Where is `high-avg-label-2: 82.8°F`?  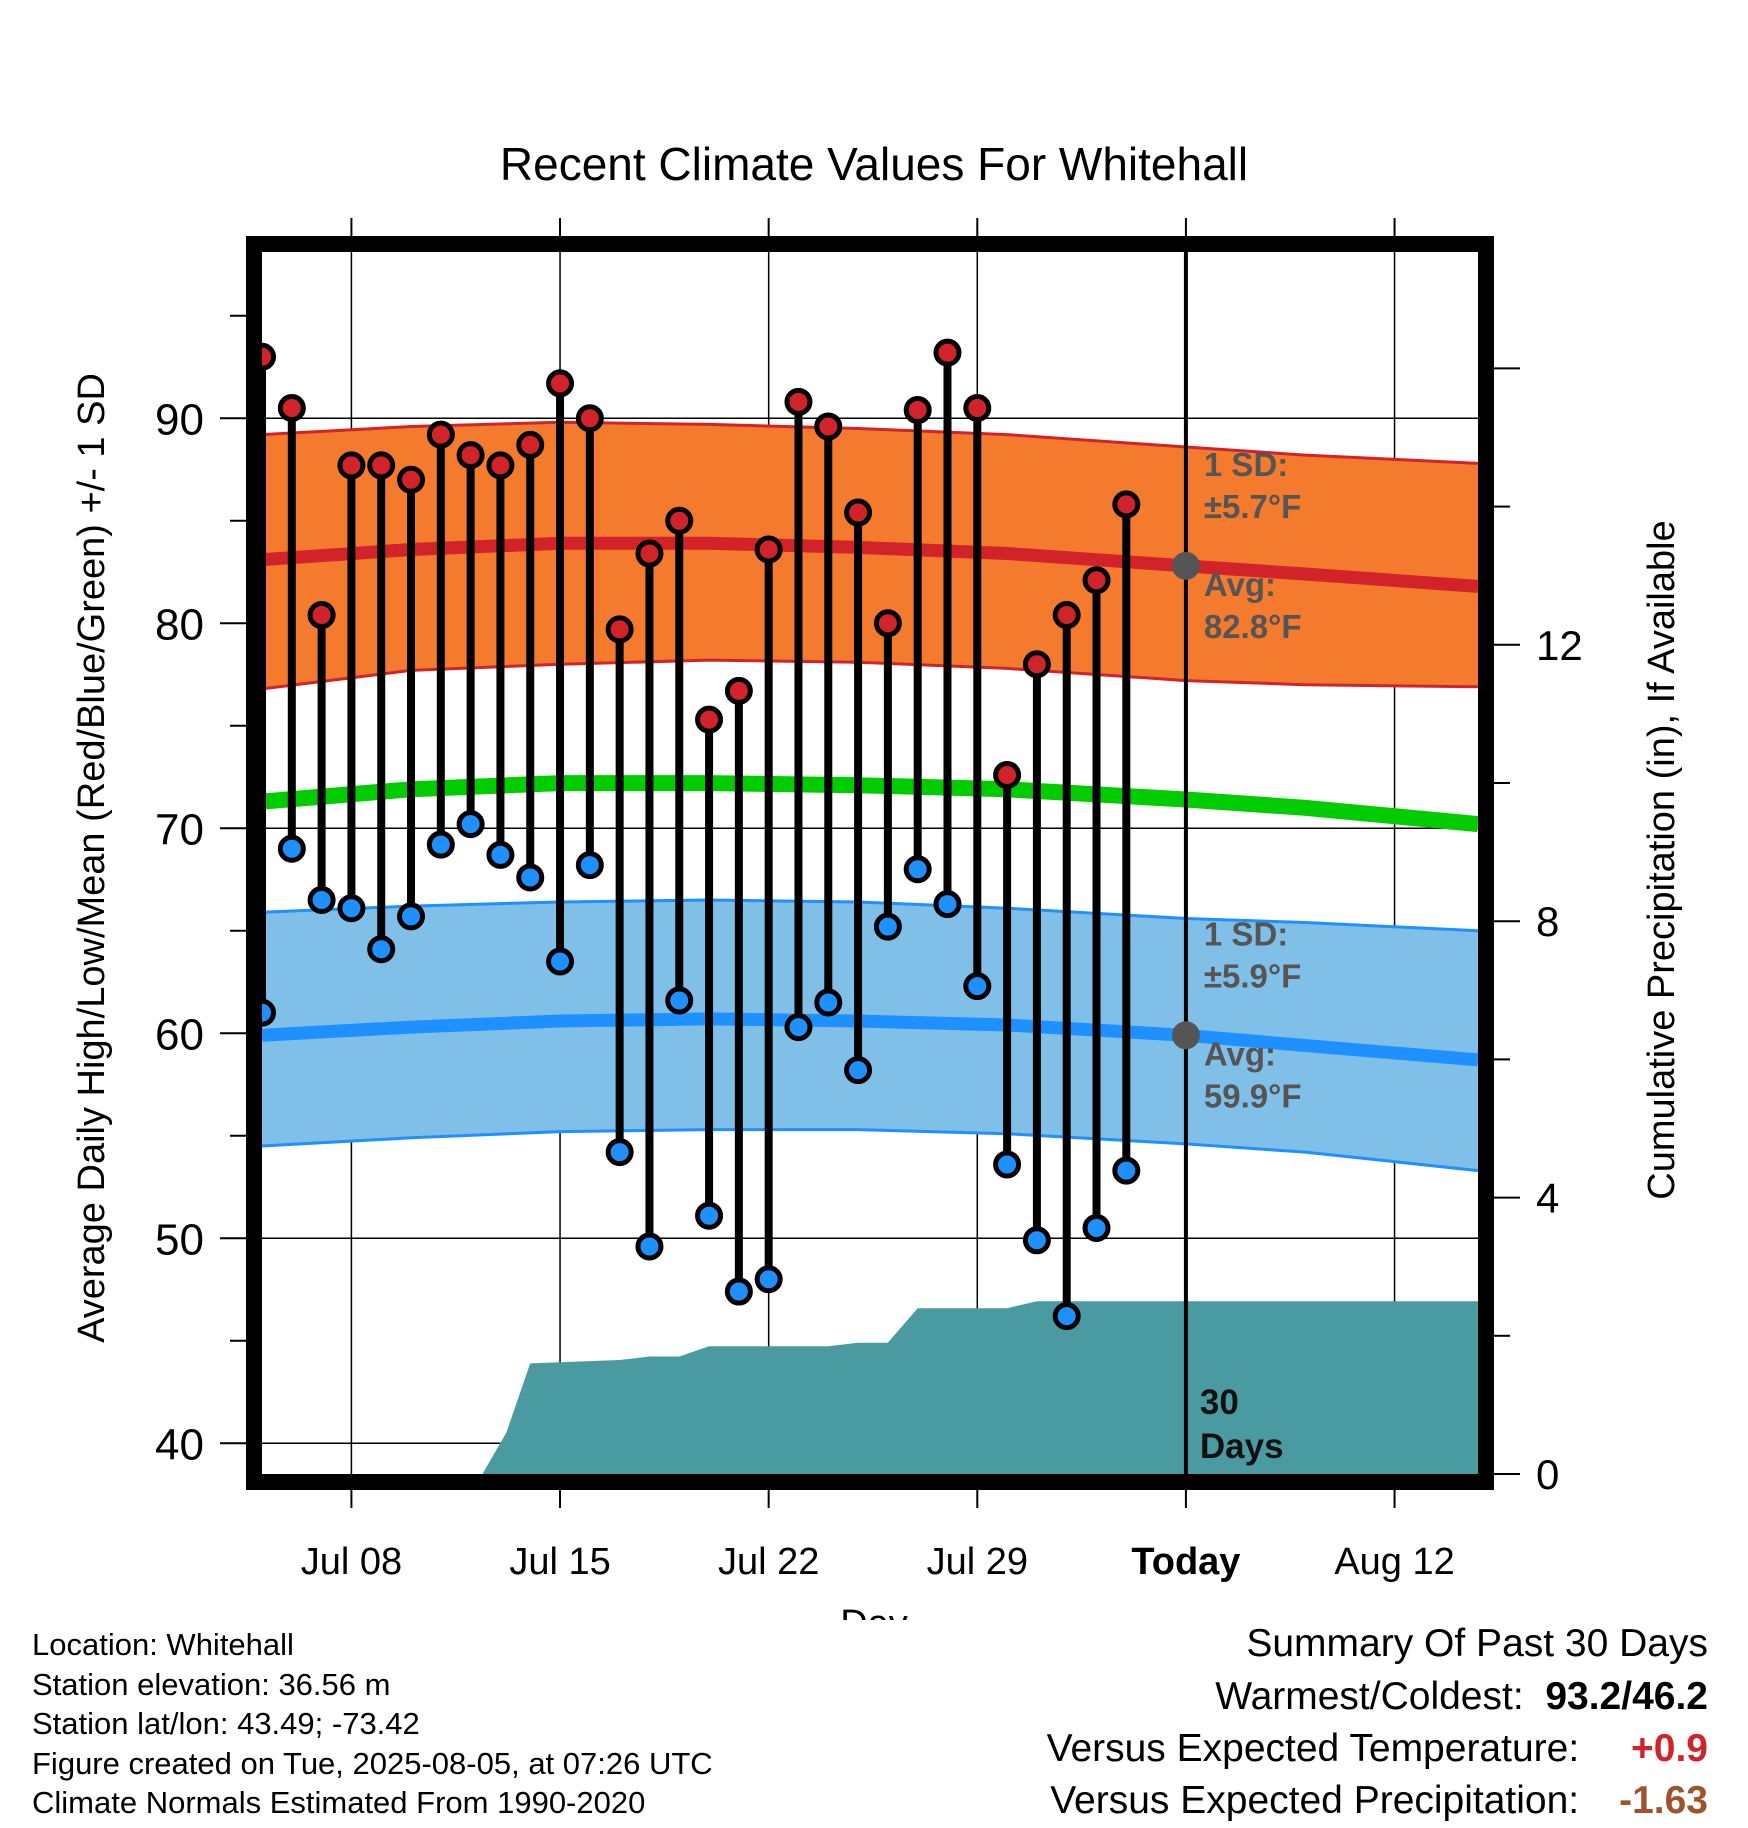
high-avg-label-2: 82.8°F is located at coordinates (1253, 626).